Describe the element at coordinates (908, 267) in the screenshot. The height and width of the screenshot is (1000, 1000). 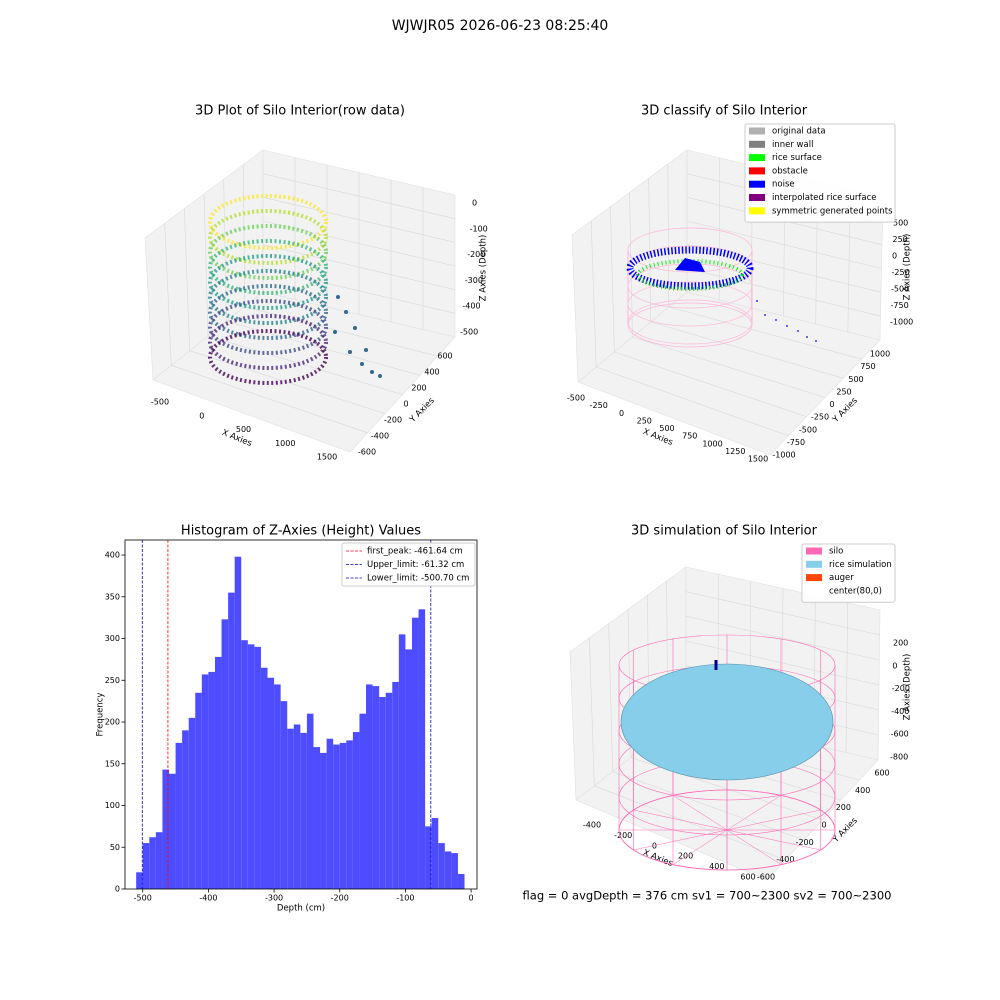
I see `z-axis-label: Z Axies (Depth)` at that location.